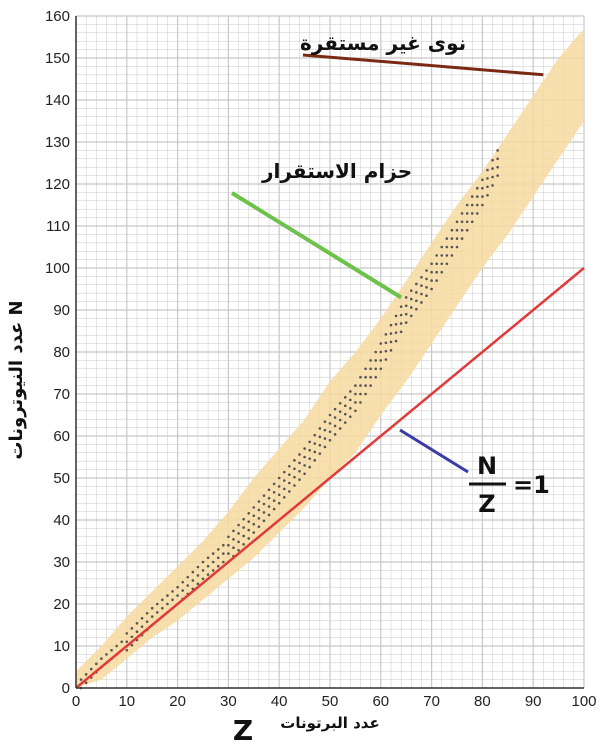 This screenshot has width=601, height=748. What do you see at coordinates (57, 142) in the screenshot?
I see `y-tick-label: 130` at bounding box center [57, 142].